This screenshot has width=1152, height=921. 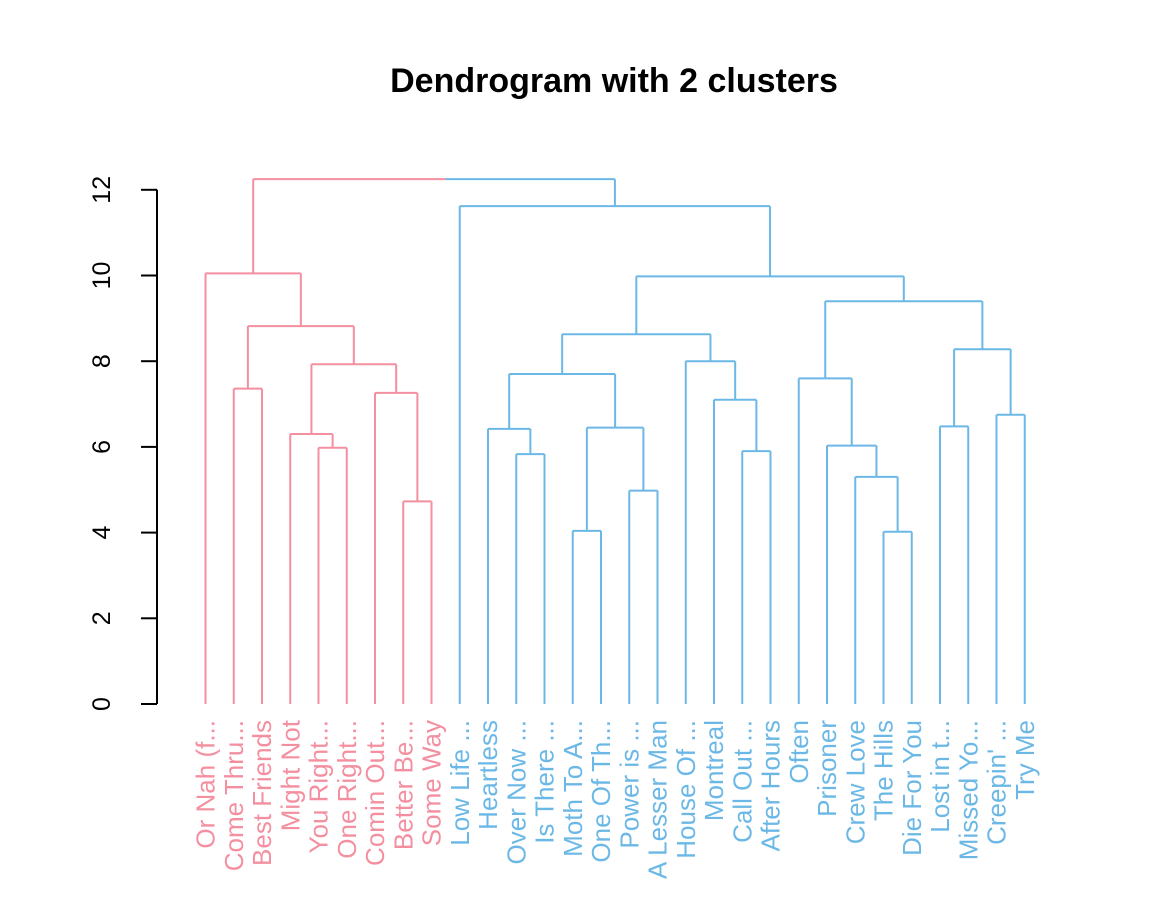 What do you see at coordinates (799, 752) in the screenshot?
I see `leaf-label: Often` at bounding box center [799, 752].